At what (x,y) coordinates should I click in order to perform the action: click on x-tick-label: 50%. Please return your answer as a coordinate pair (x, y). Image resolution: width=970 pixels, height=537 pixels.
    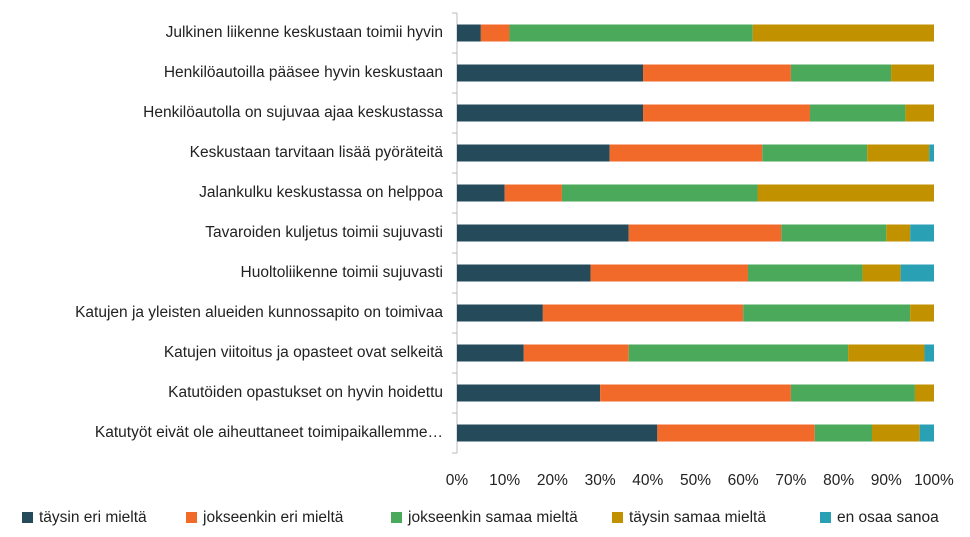
    Looking at the image, I should click on (695, 480).